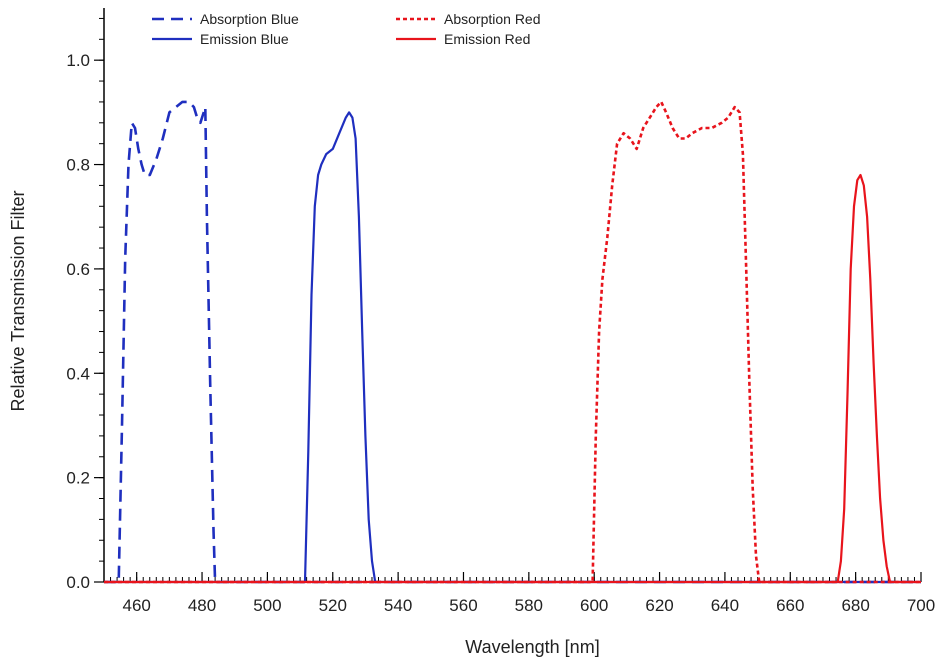 This screenshot has width=941, height=660. Describe the element at coordinates (463, 605) in the screenshot. I see `x-tick-label: 560` at that location.